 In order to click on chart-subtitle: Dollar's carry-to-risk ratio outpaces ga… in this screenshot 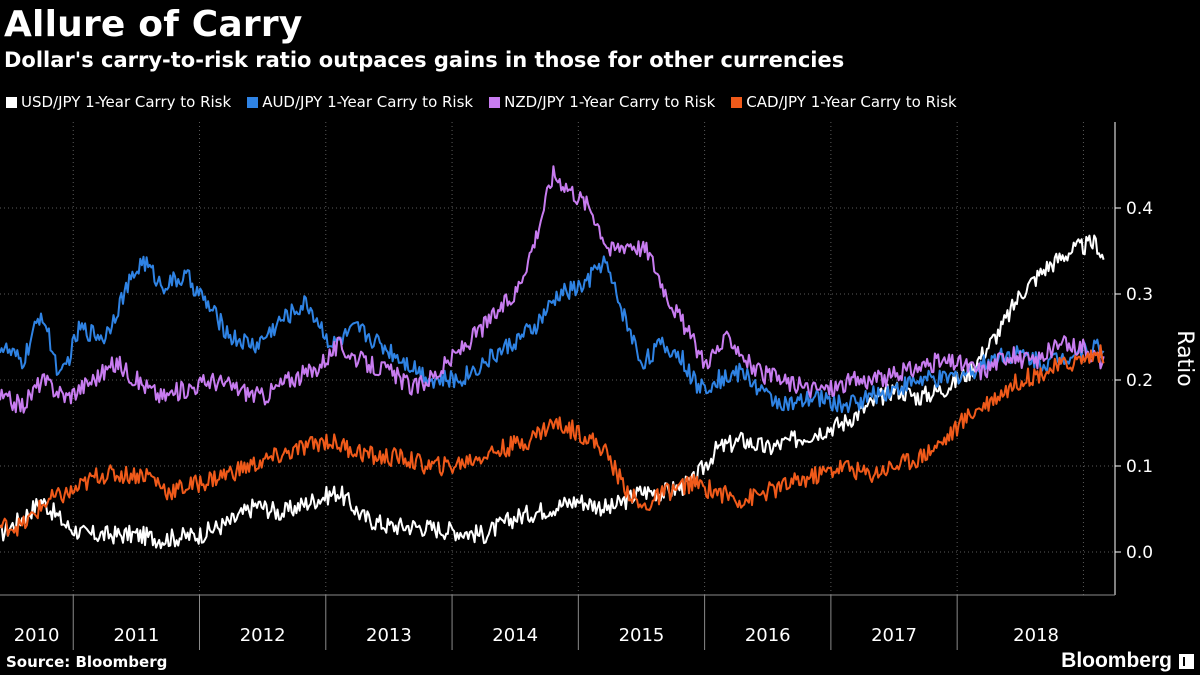, I will do `click(424, 60)`.